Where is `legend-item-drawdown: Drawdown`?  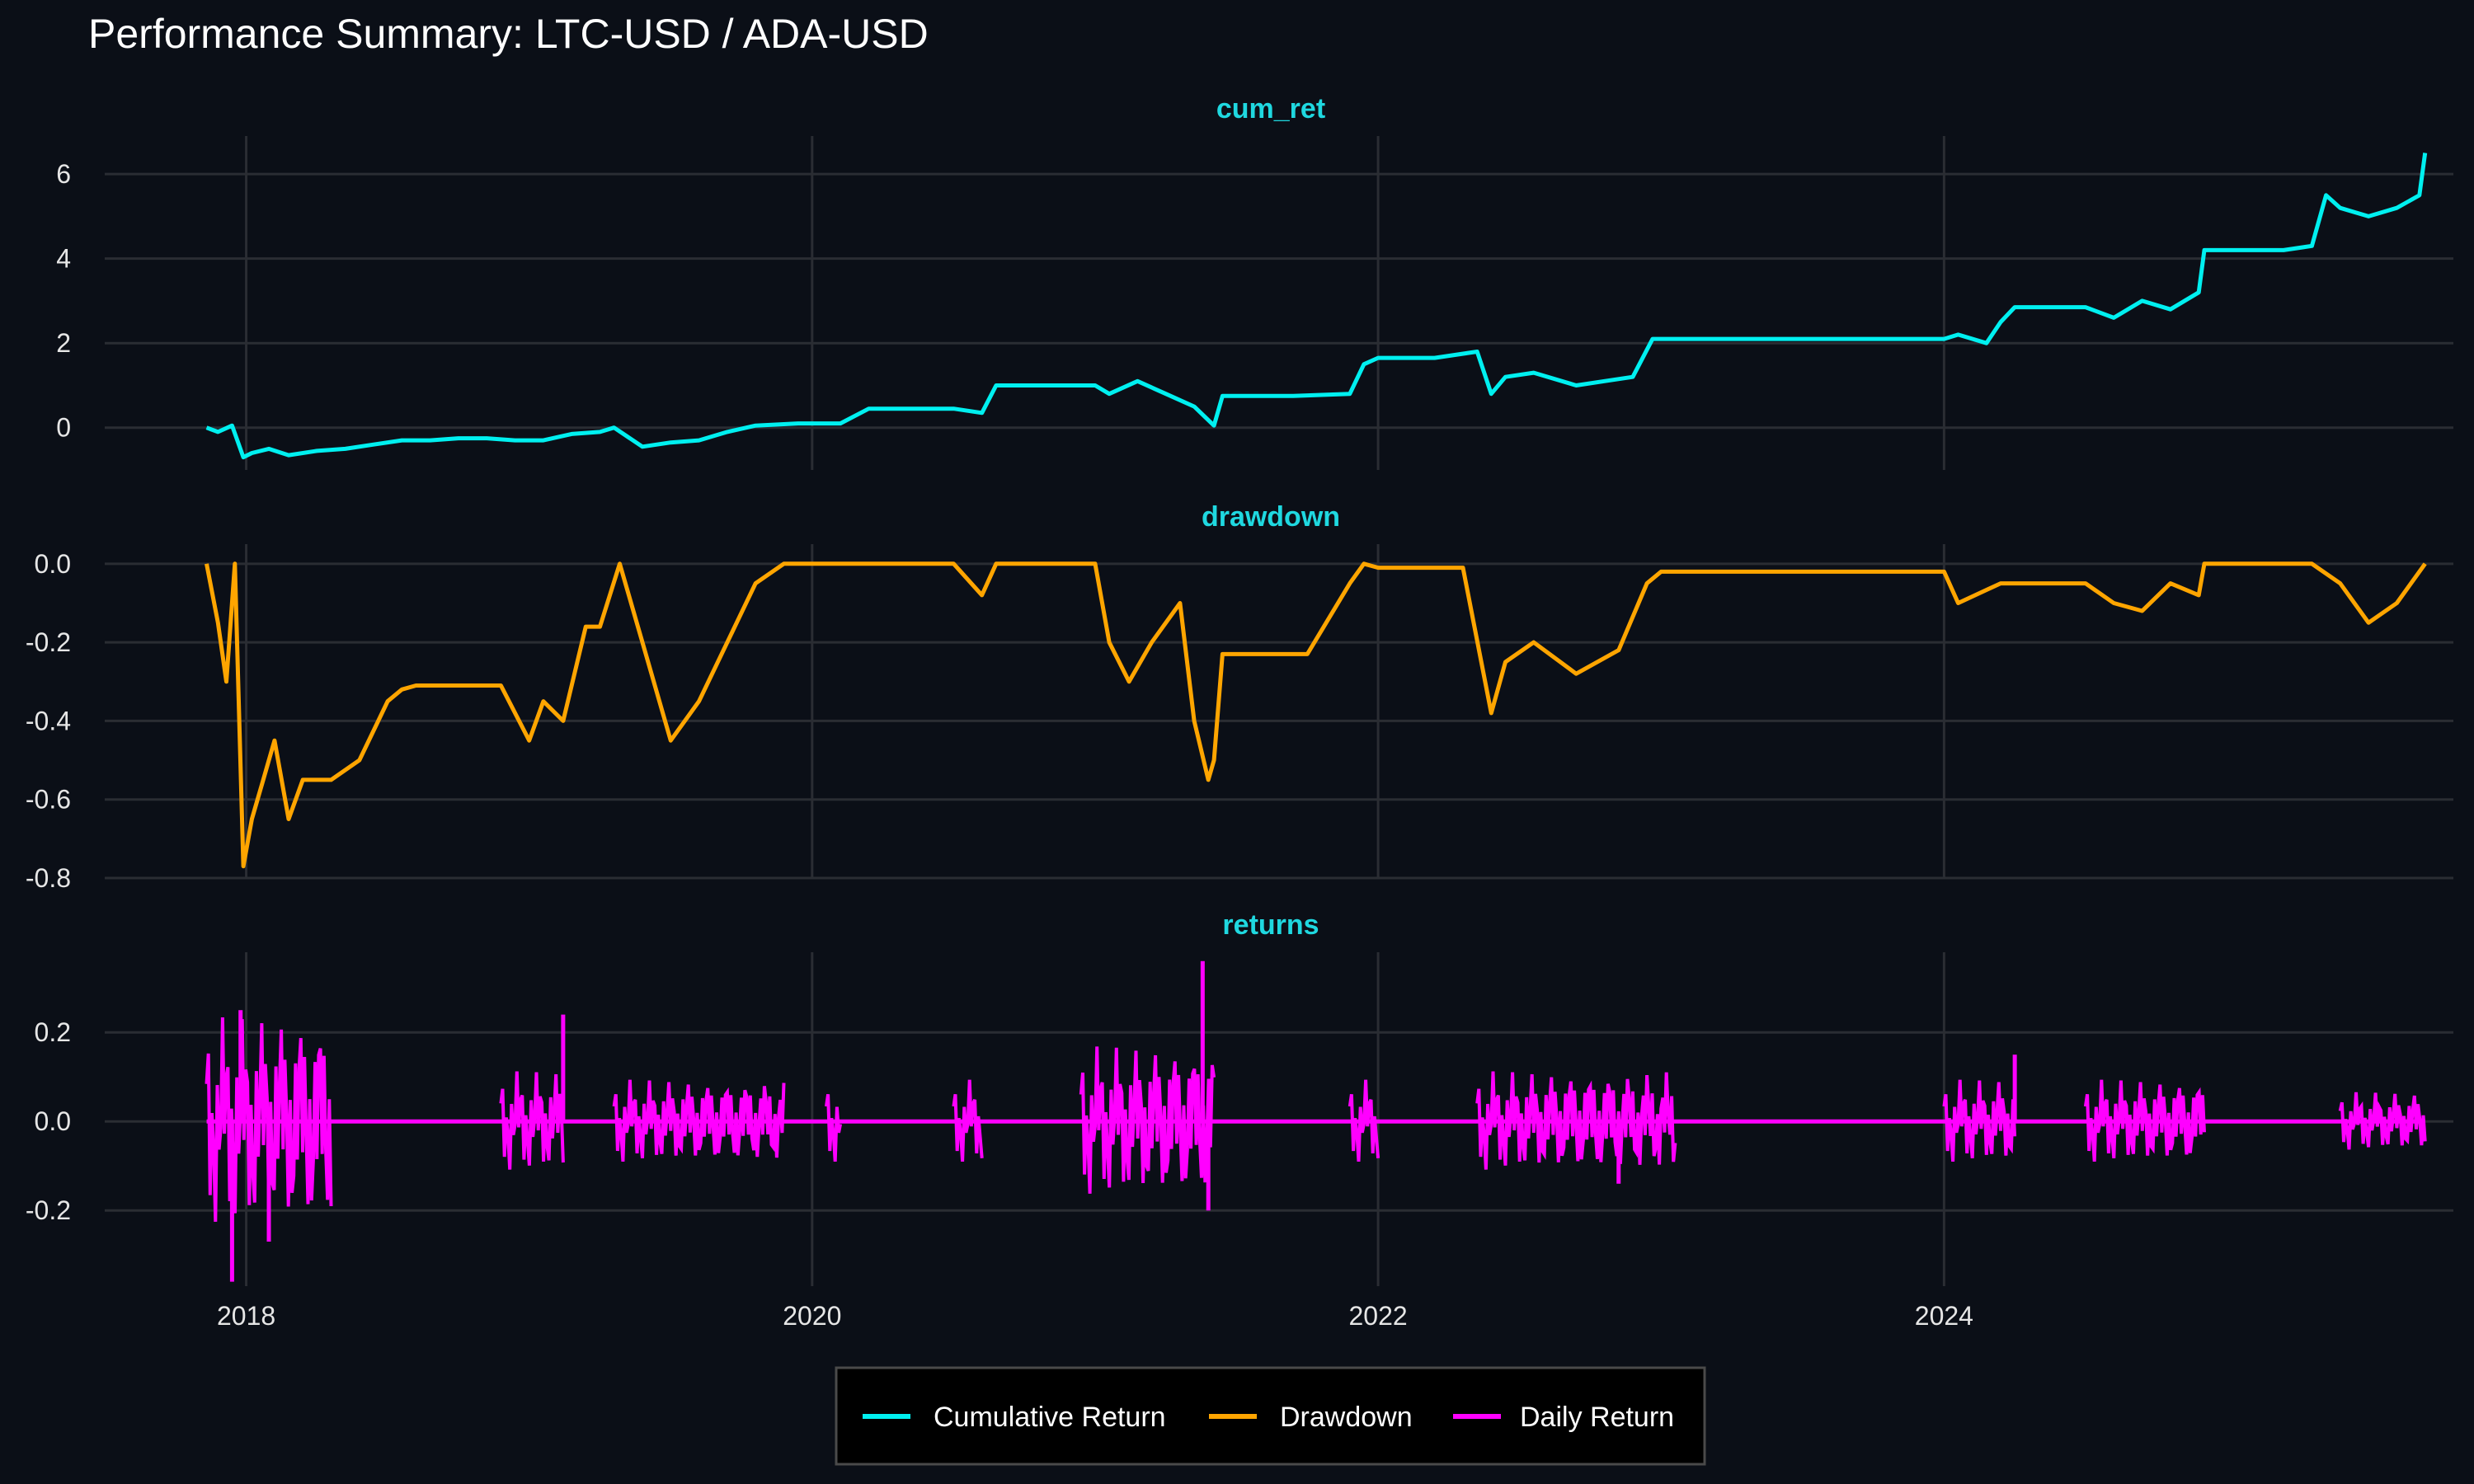
legend-item-drawdown: Drawdown is located at coordinates (1311, 1417).